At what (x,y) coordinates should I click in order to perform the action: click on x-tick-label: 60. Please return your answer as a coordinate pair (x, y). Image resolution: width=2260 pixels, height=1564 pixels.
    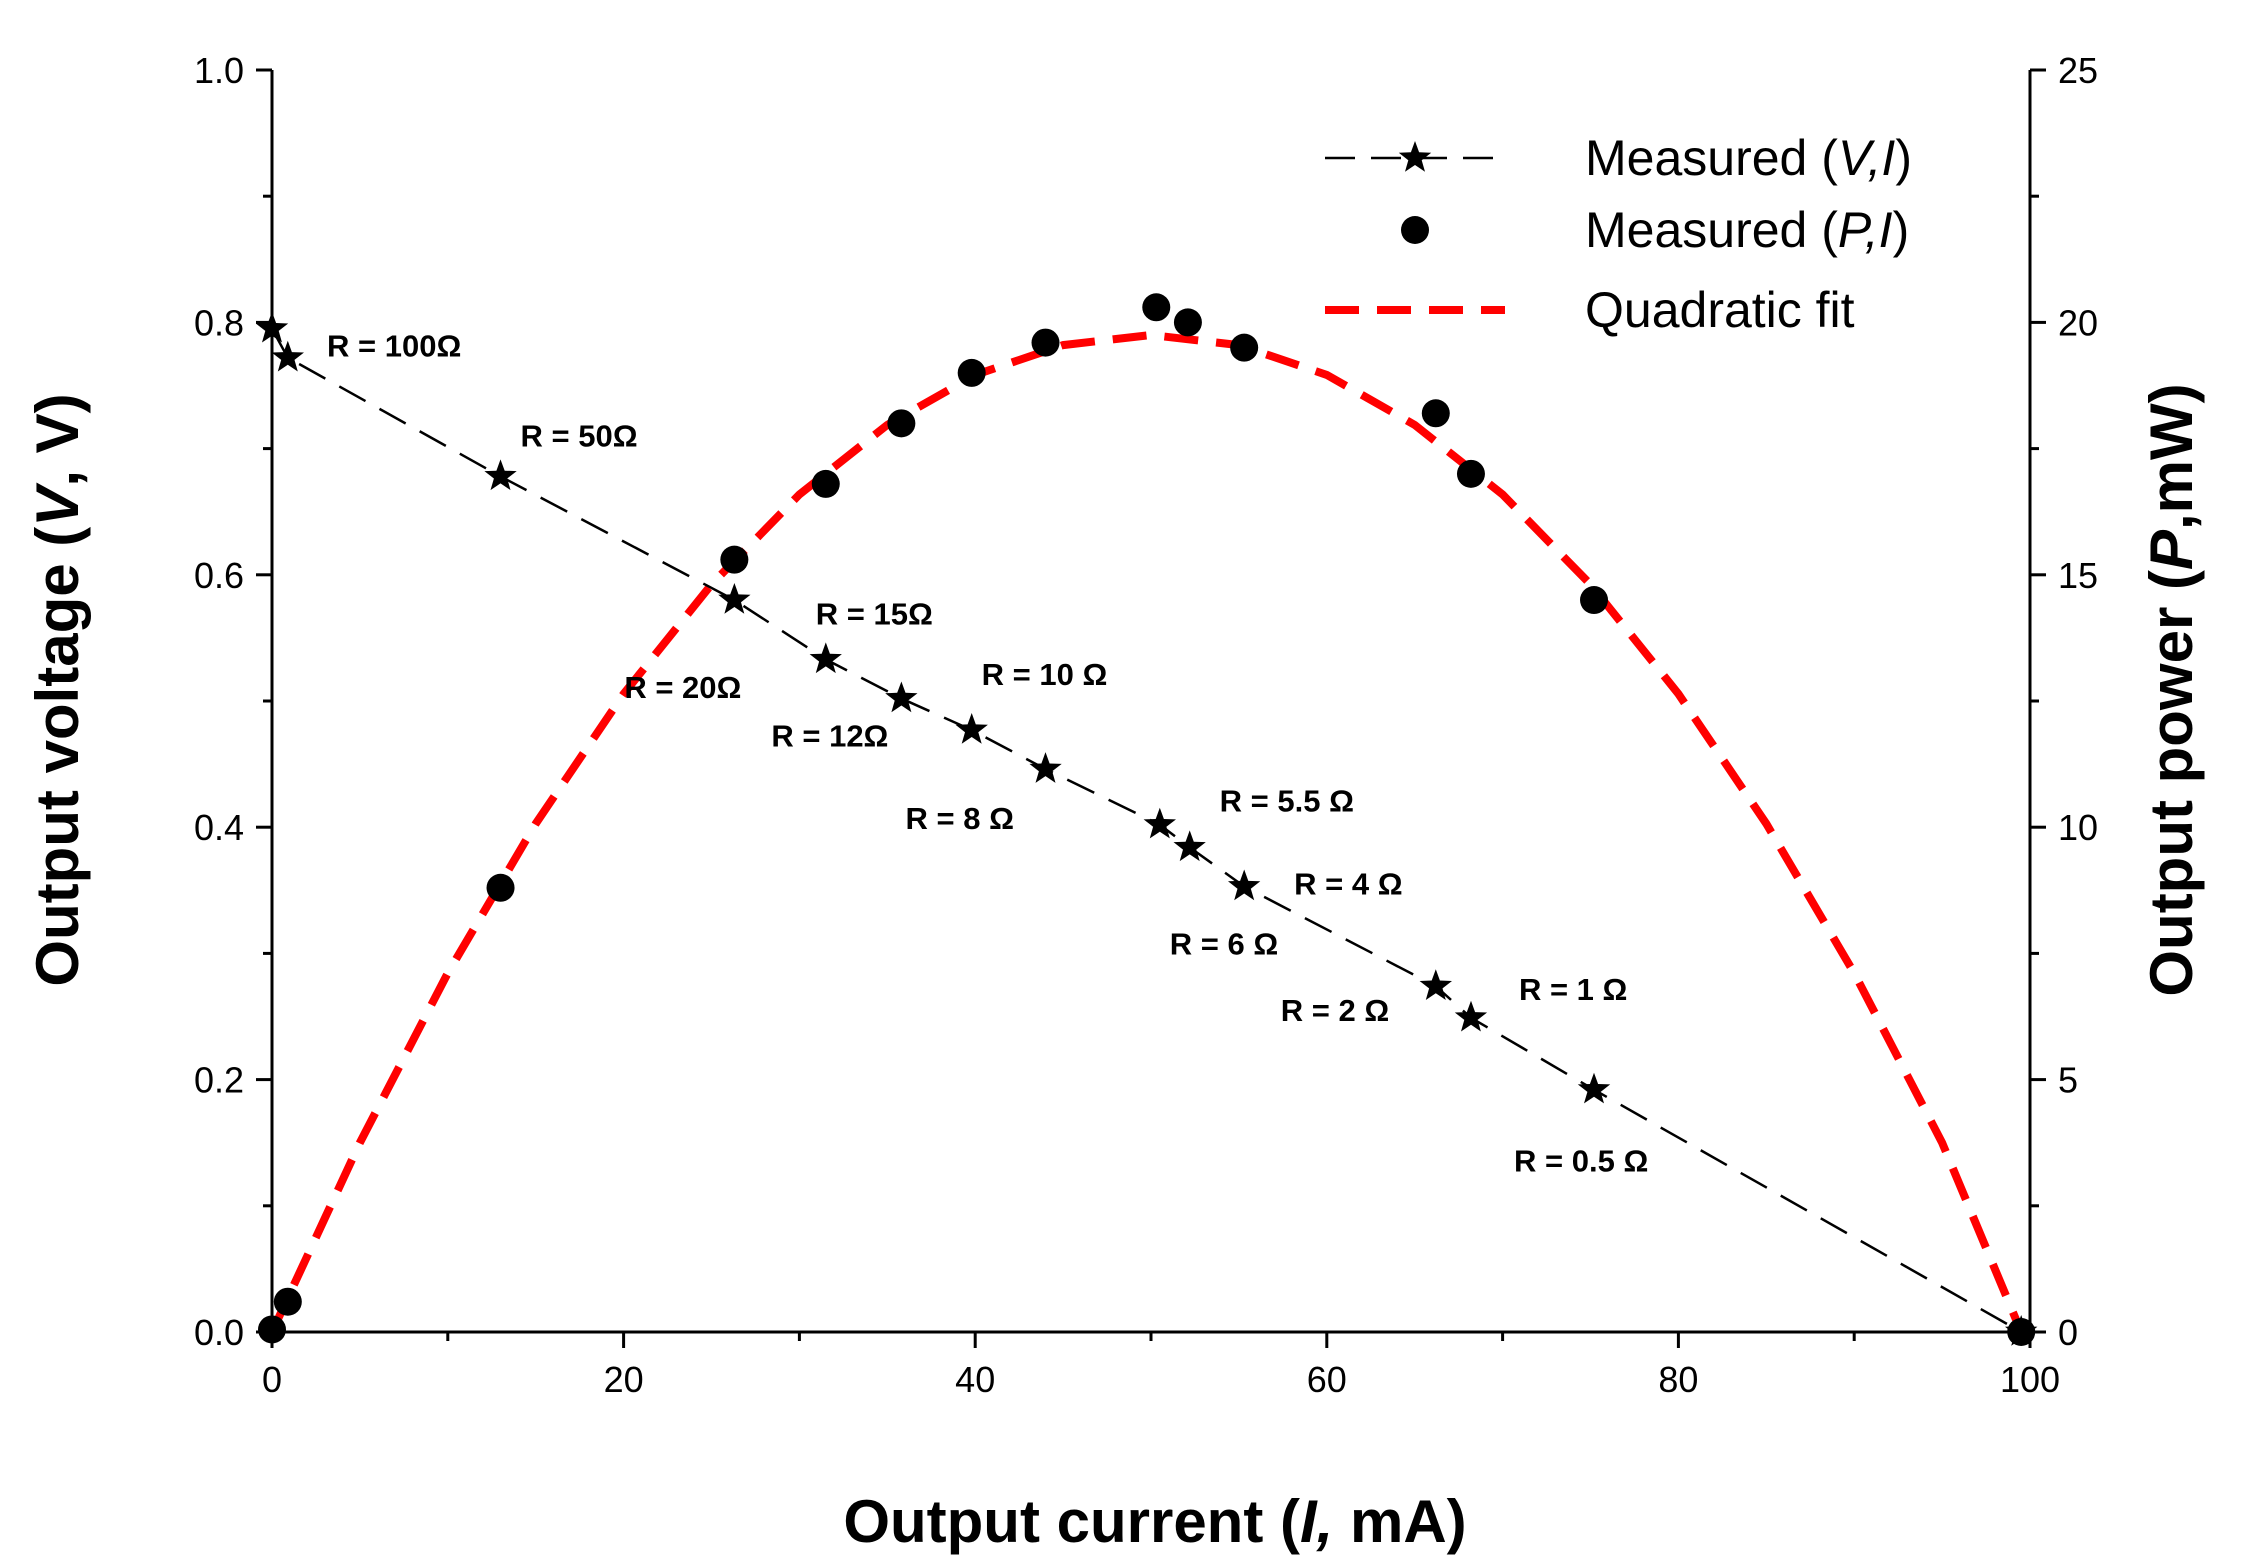
    Looking at the image, I should click on (1327, 1379).